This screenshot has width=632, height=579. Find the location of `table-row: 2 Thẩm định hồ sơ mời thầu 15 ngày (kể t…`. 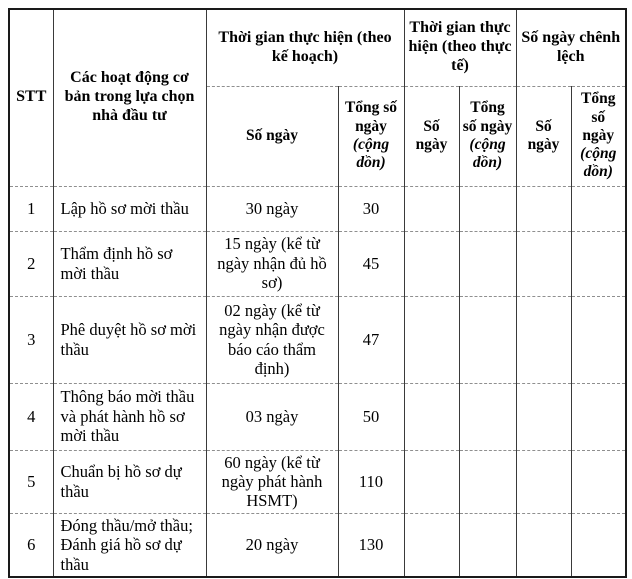

table-row: 2 Thẩm định hồ sơ mời thầu 15 ngày (kể t… is located at coordinates (317, 264).